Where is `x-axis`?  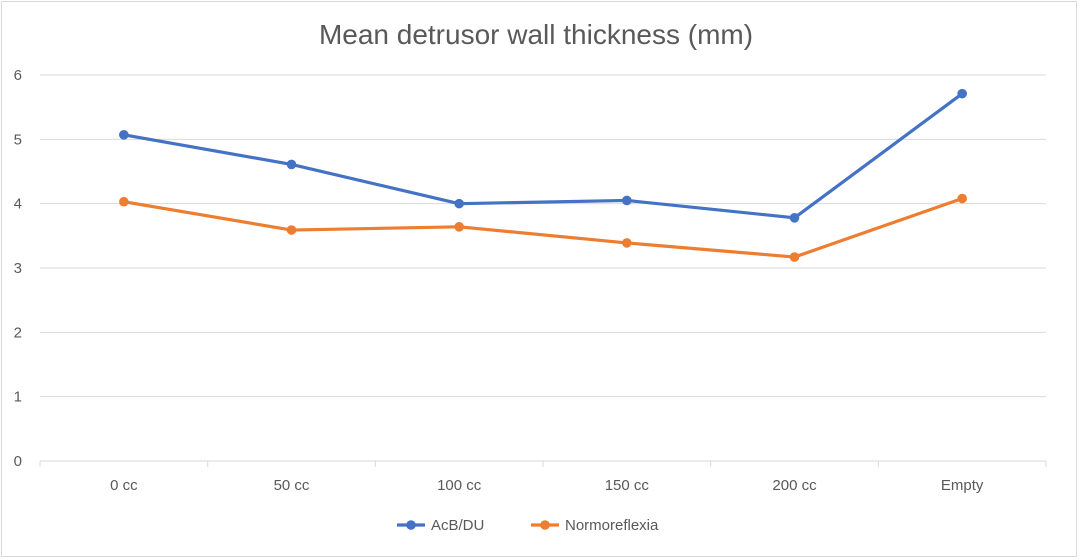
x-axis is located at coordinates (543, 463).